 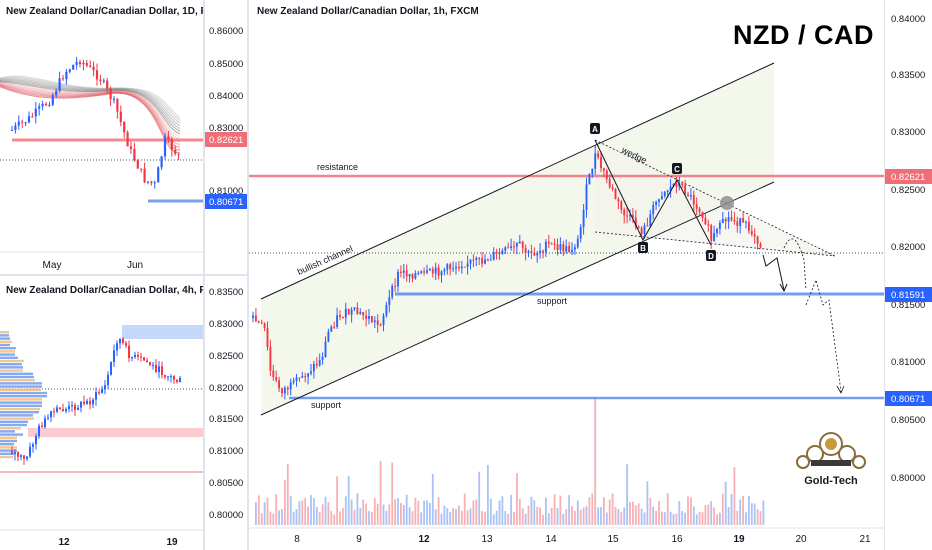 What do you see at coordinates (226, 324) in the screenshot?
I see `h4-price-label: 0.83000` at bounding box center [226, 324].